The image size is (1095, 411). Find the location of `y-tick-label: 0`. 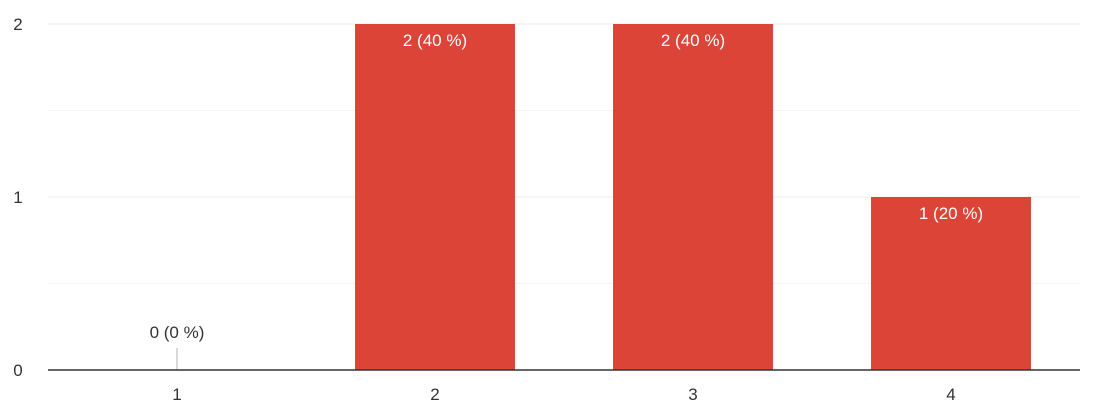

y-tick-label: 0 is located at coordinates (17, 370).